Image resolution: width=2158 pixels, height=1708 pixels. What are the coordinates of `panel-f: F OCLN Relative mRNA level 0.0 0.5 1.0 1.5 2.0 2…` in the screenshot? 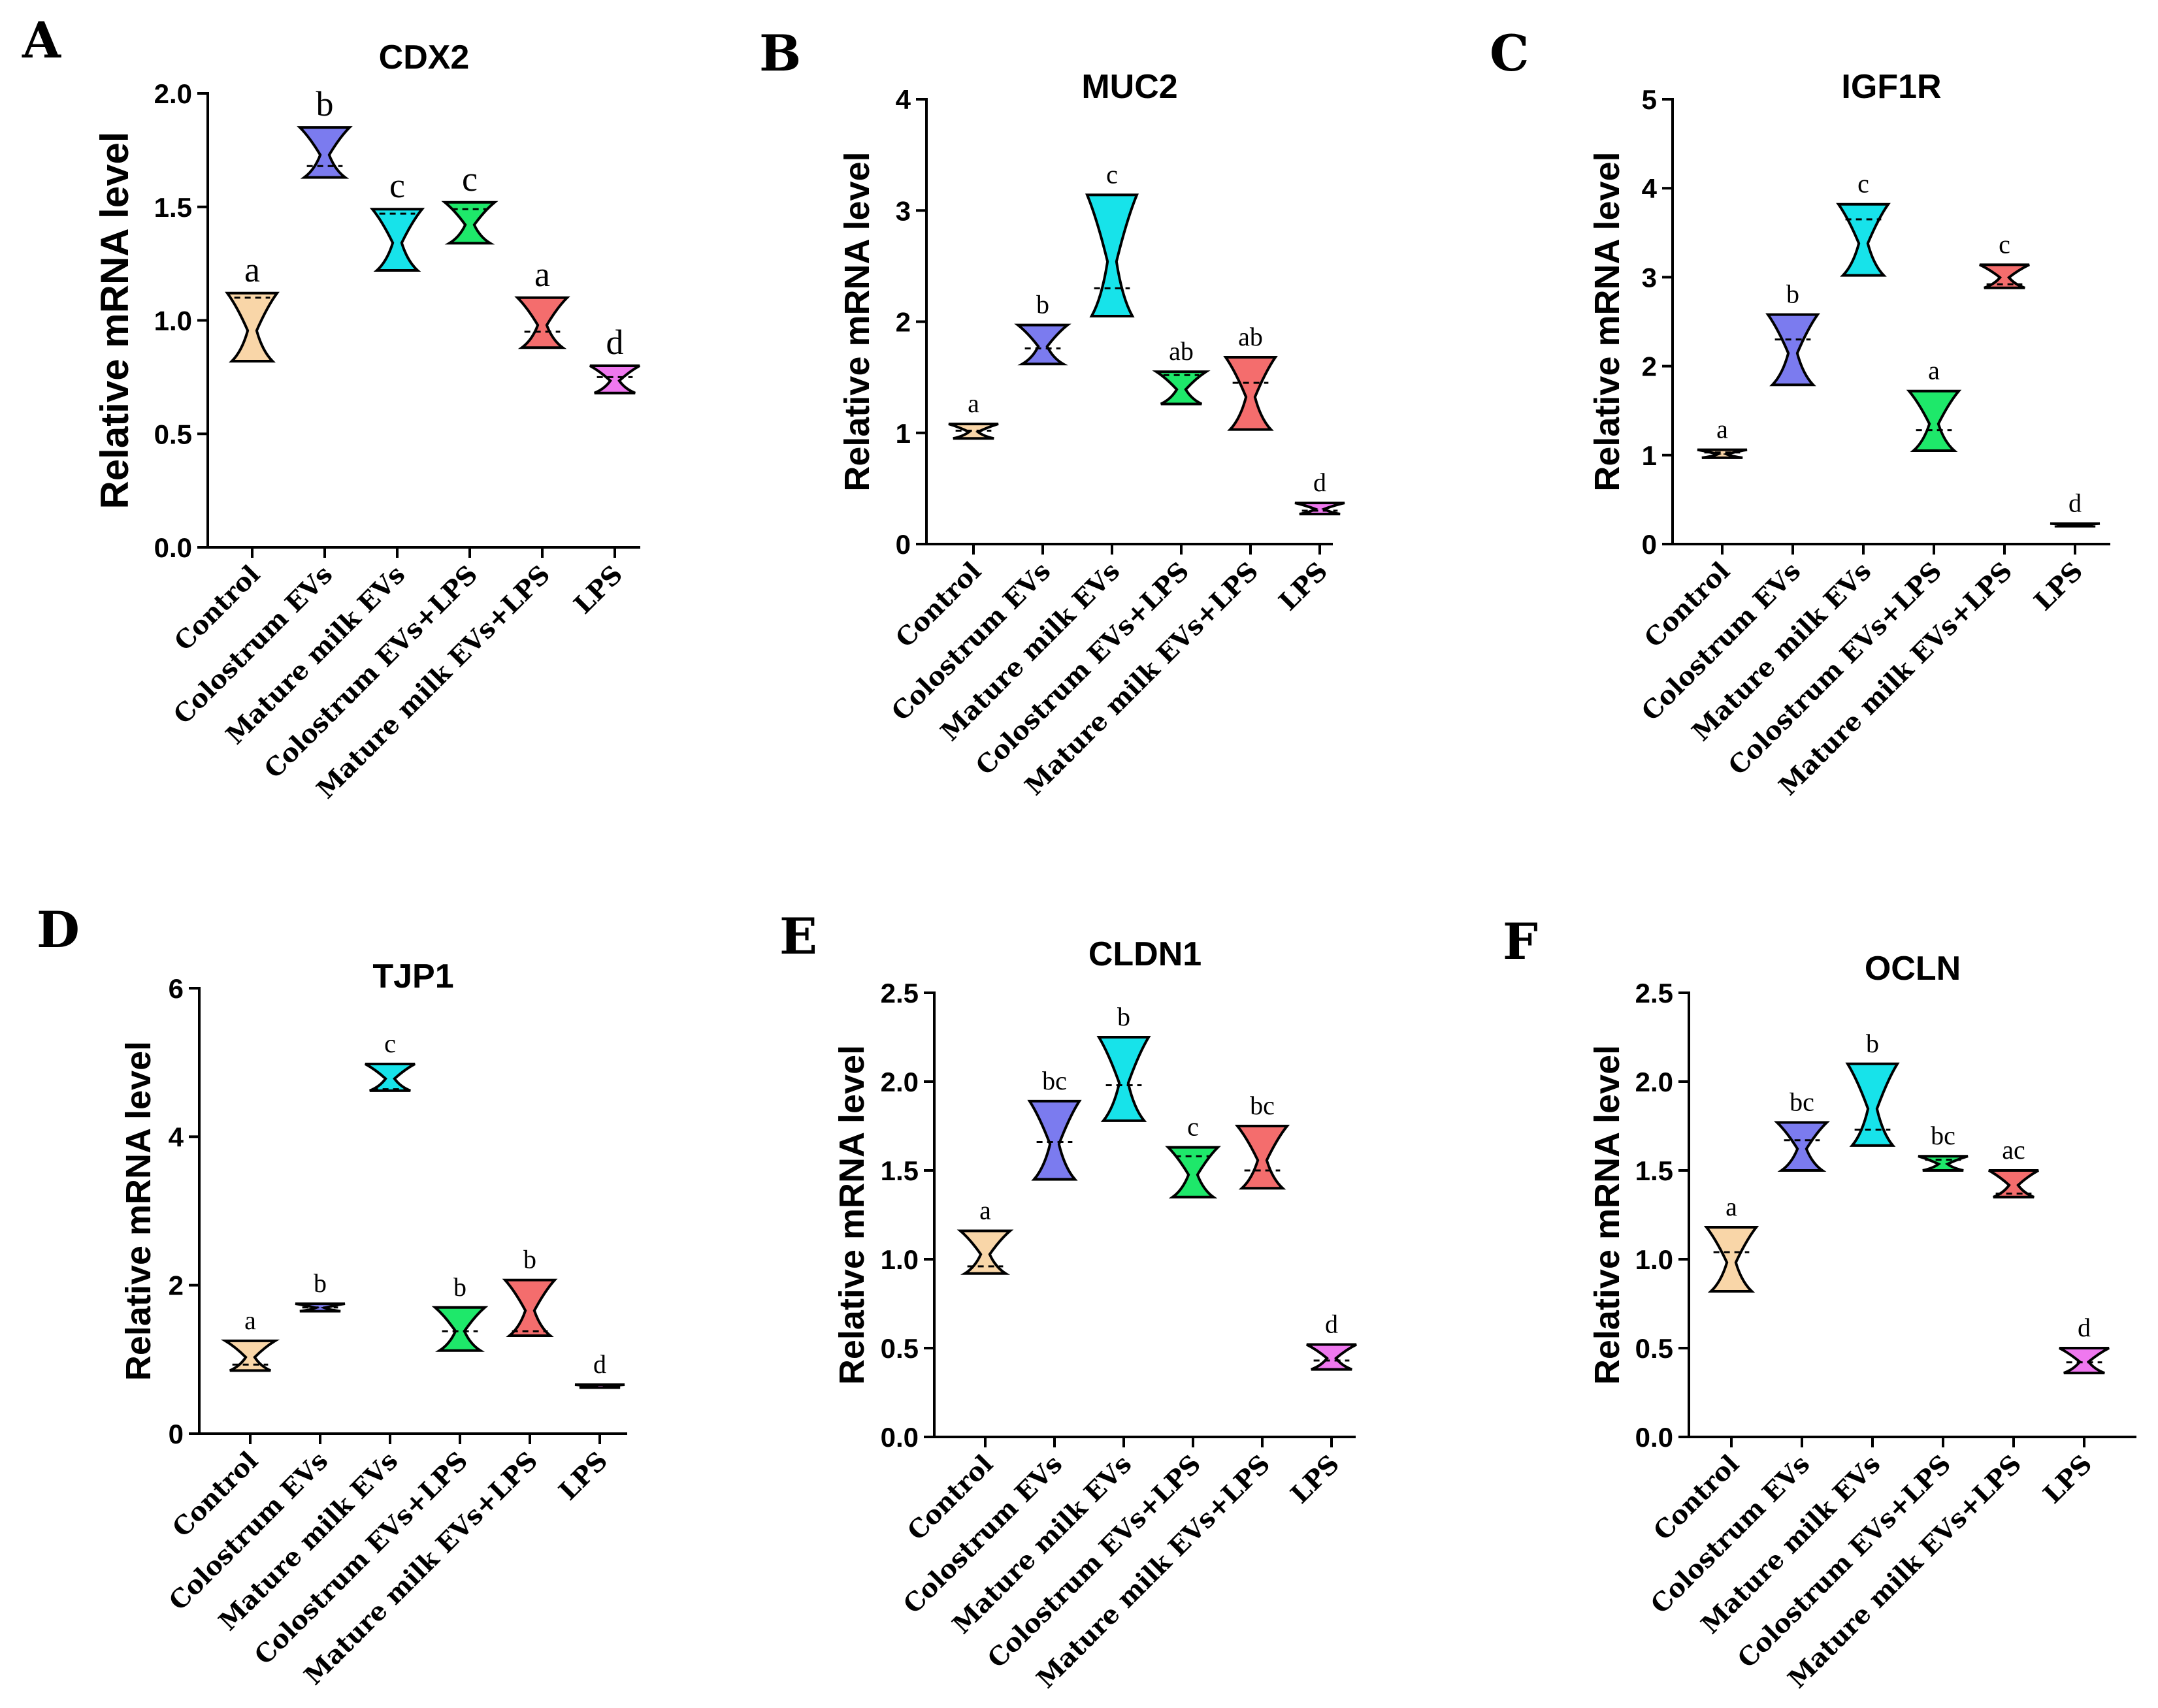 It's located at (1819, 1303).